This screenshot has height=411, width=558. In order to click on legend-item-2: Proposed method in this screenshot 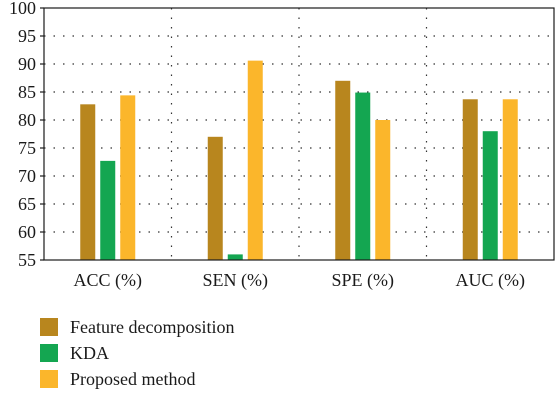, I will do `click(137, 379)`.